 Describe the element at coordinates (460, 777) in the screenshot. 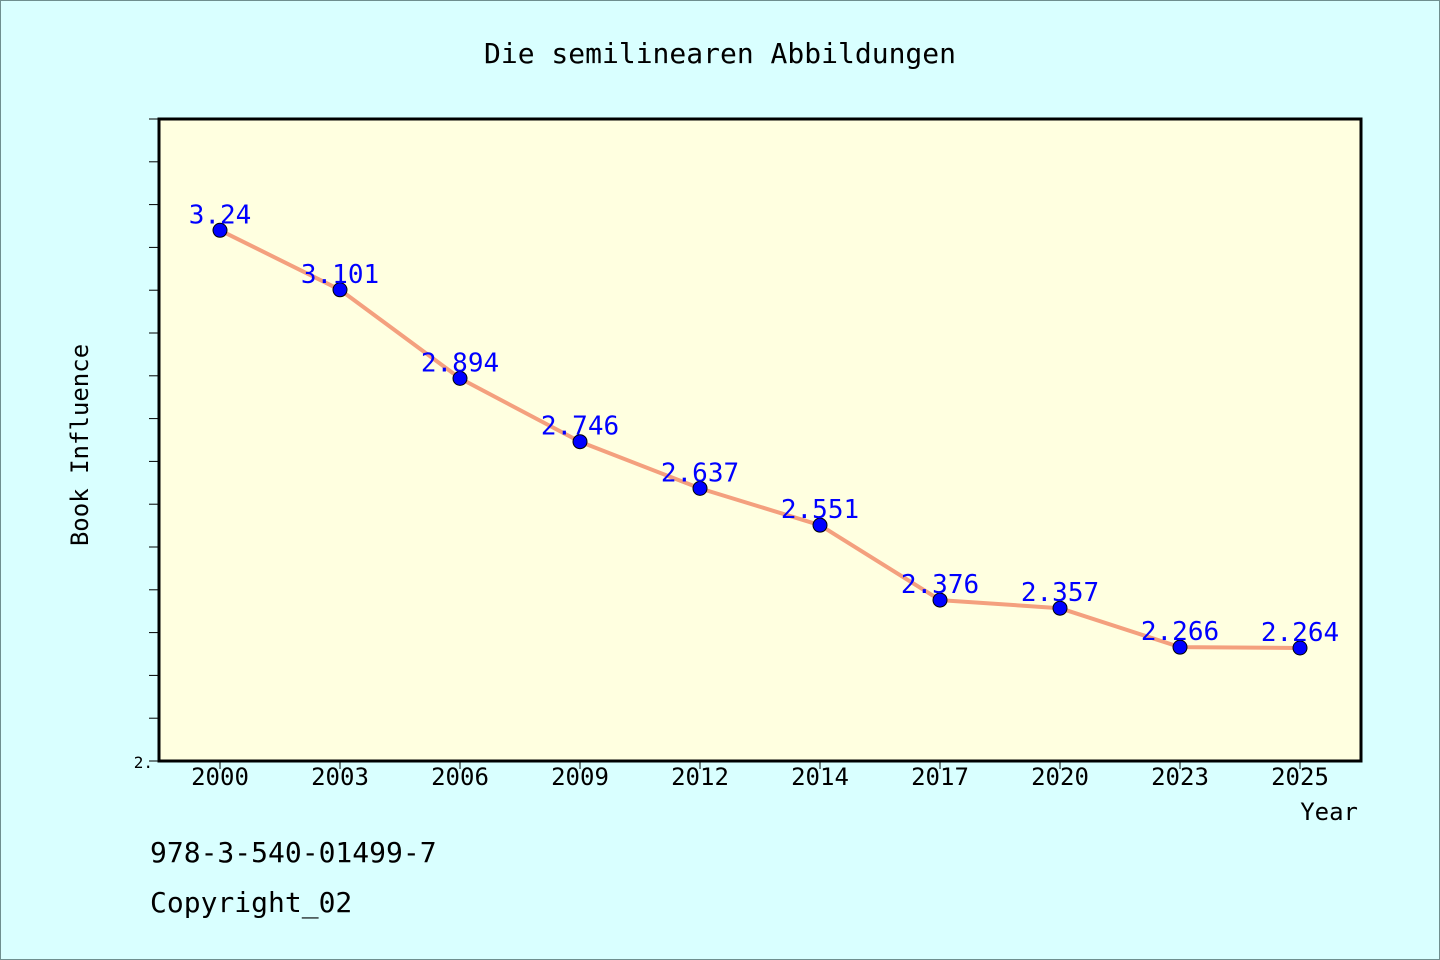

I see `x-tick-label: 2006` at that location.